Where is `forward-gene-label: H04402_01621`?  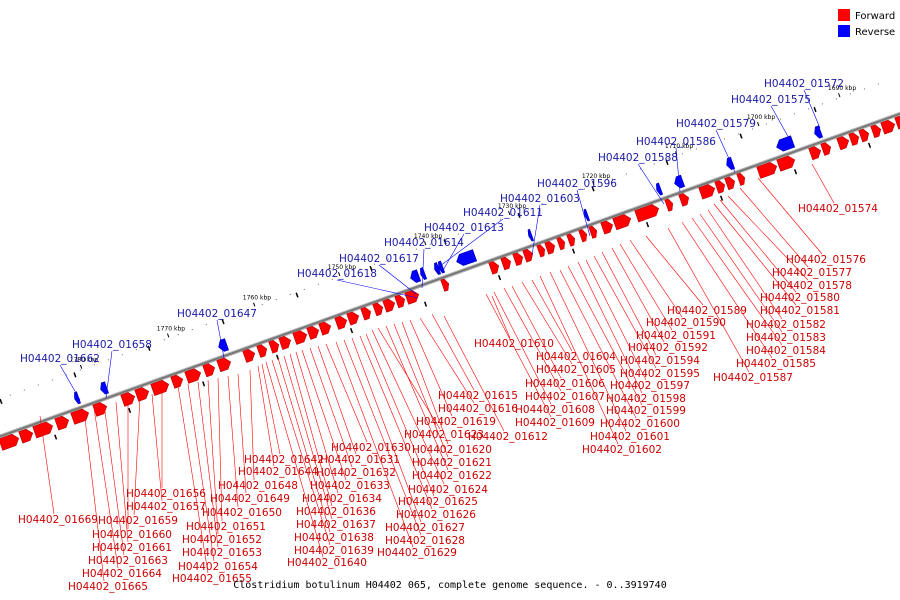
forward-gene-label: H04402_01621 is located at coordinates (452, 463).